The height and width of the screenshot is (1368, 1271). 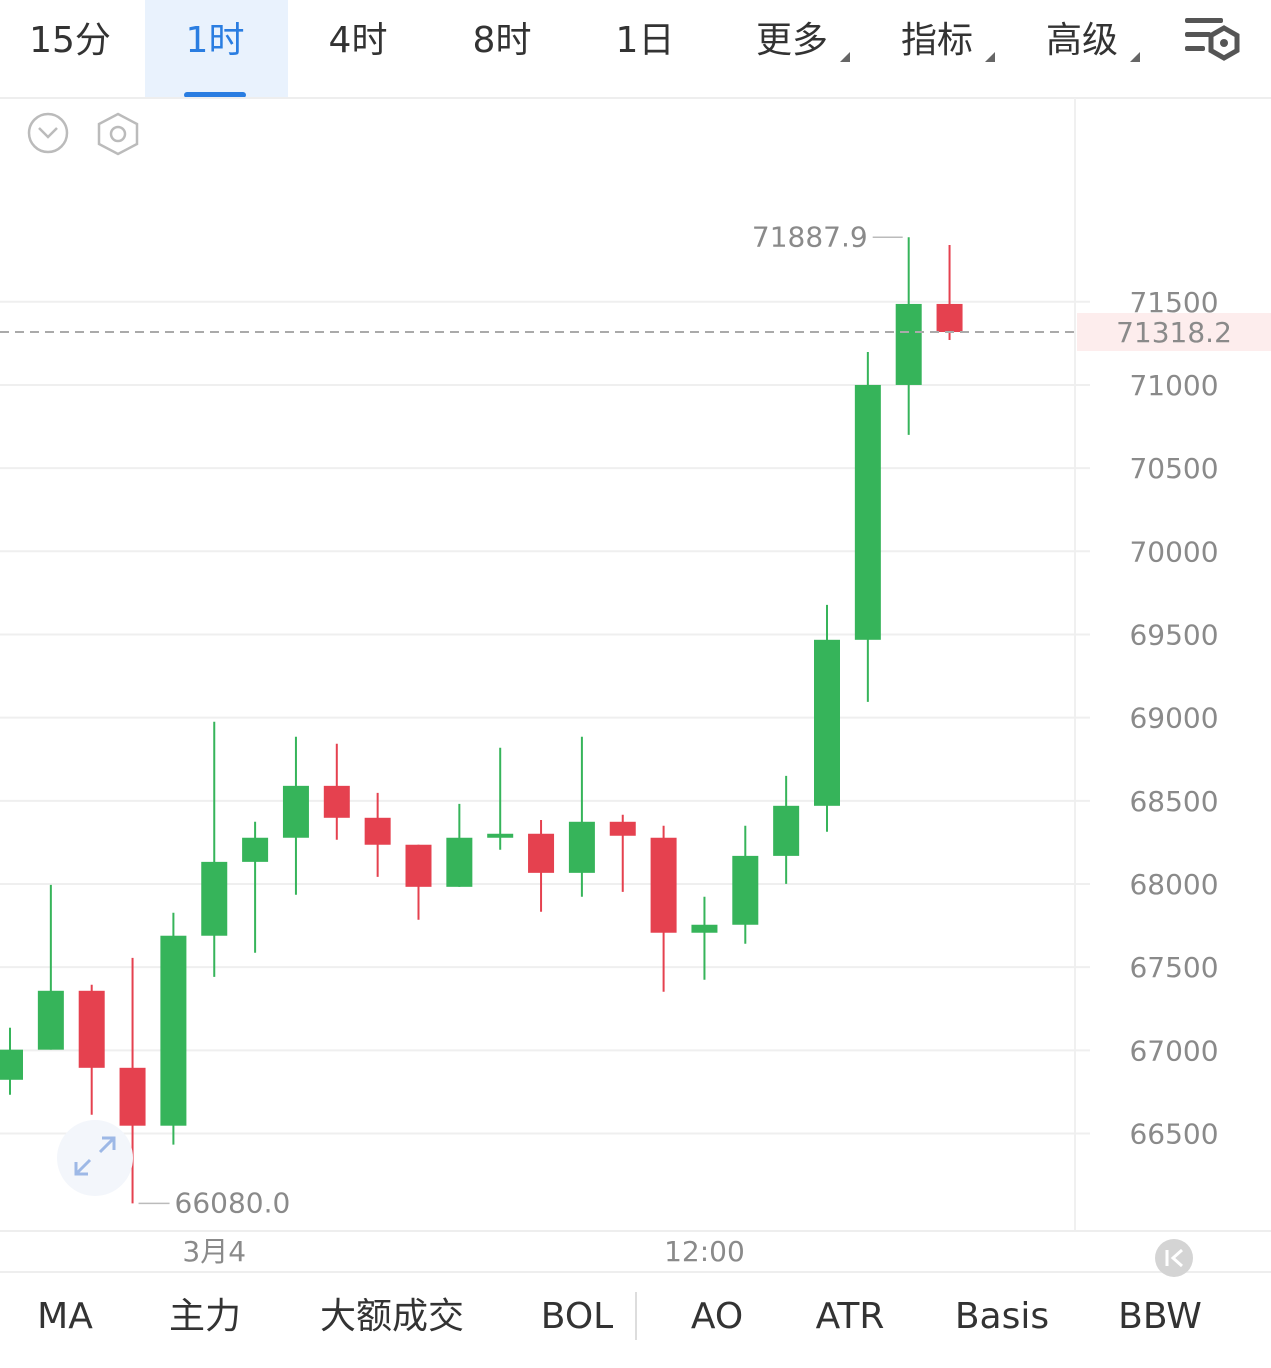 What do you see at coordinates (95, 1158) in the screenshot?
I see `expand-icon` at bounding box center [95, 1158].